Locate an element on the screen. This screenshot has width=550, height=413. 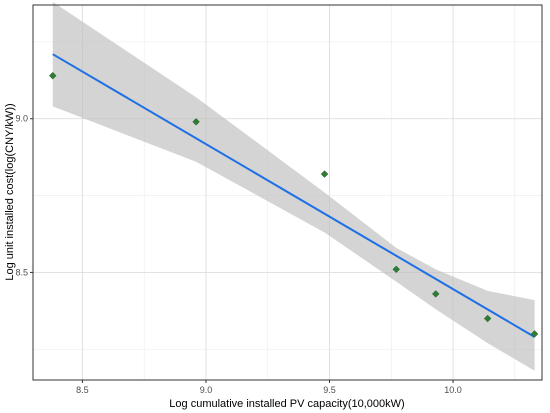
y-axis-title: Log unit installed cost(log(CNY/kW)) is located at coordinates (10, 191).